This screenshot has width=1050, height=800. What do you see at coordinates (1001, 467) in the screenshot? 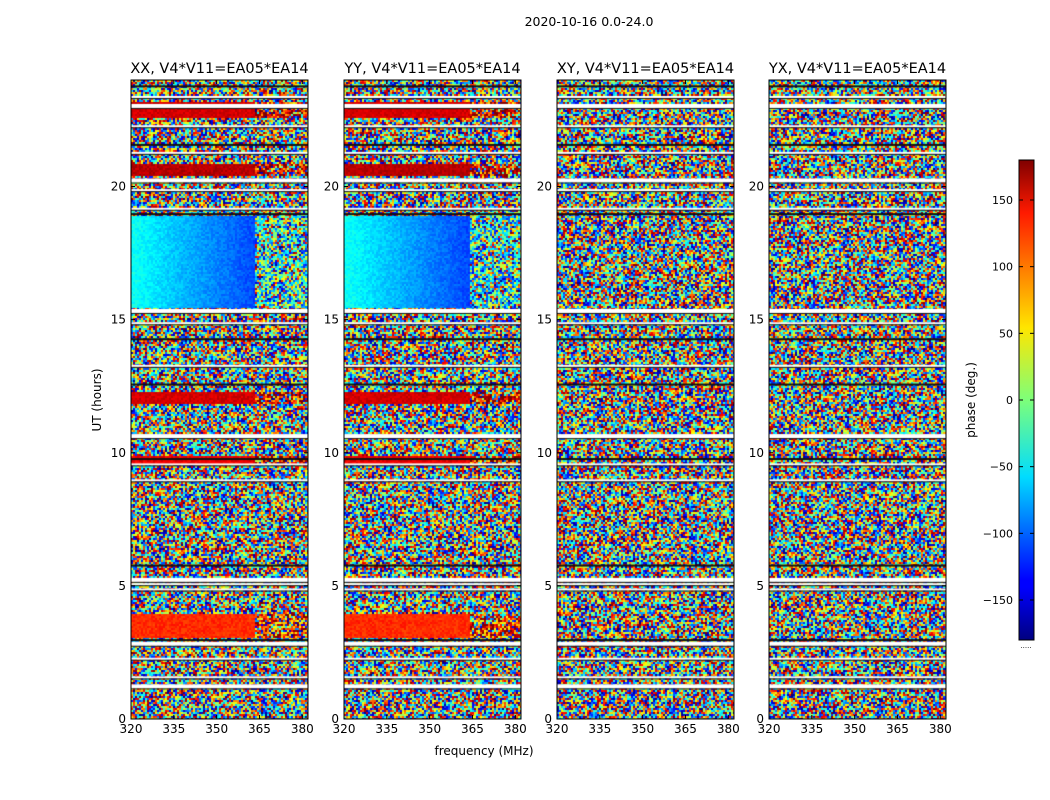
I see `colorbar-tick-label: −50` at bounding box center [1001, 467].